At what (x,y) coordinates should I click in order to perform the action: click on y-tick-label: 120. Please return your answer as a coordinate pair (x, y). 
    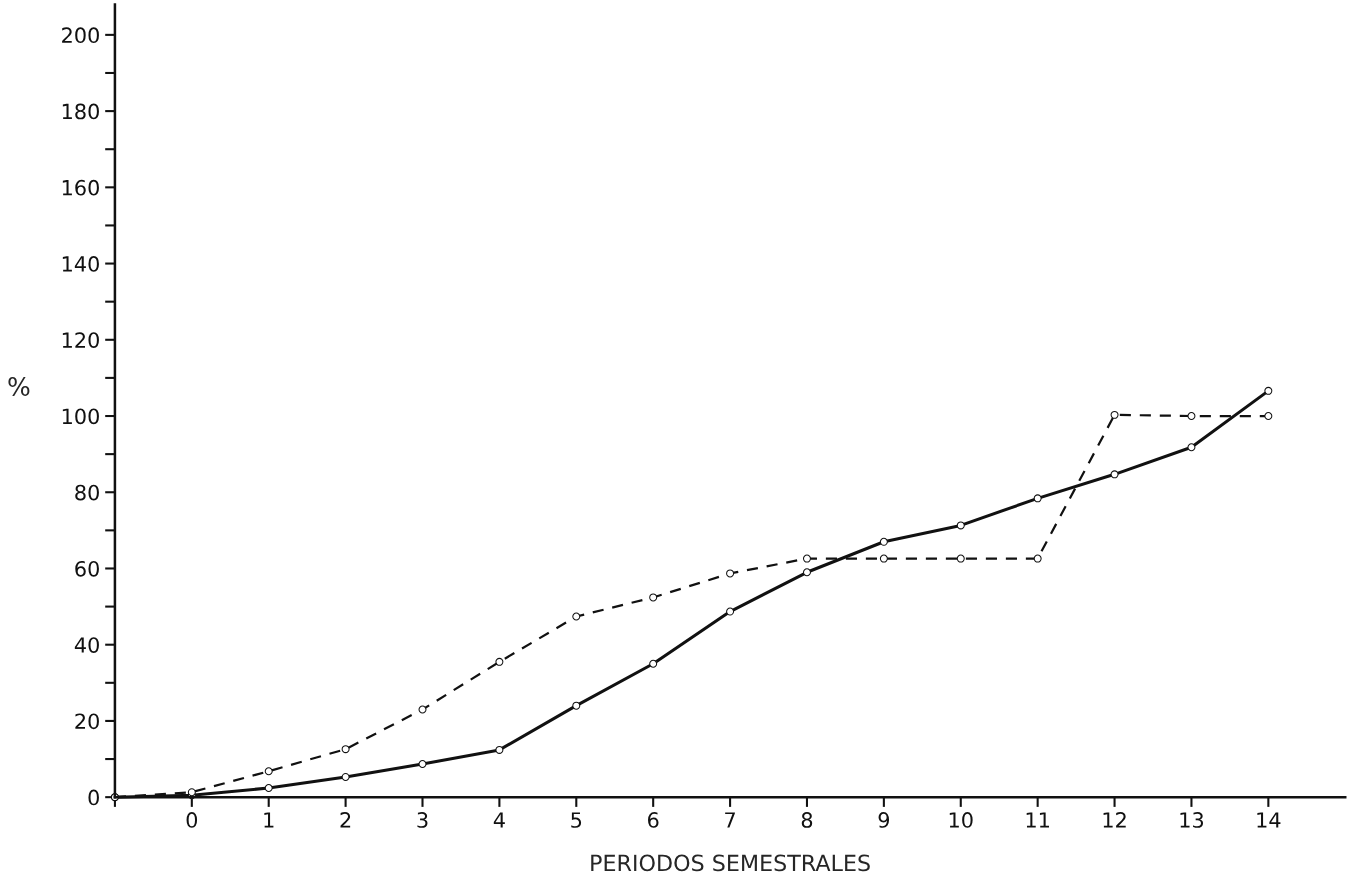
    Looking at the image, I should click on (80, 340).